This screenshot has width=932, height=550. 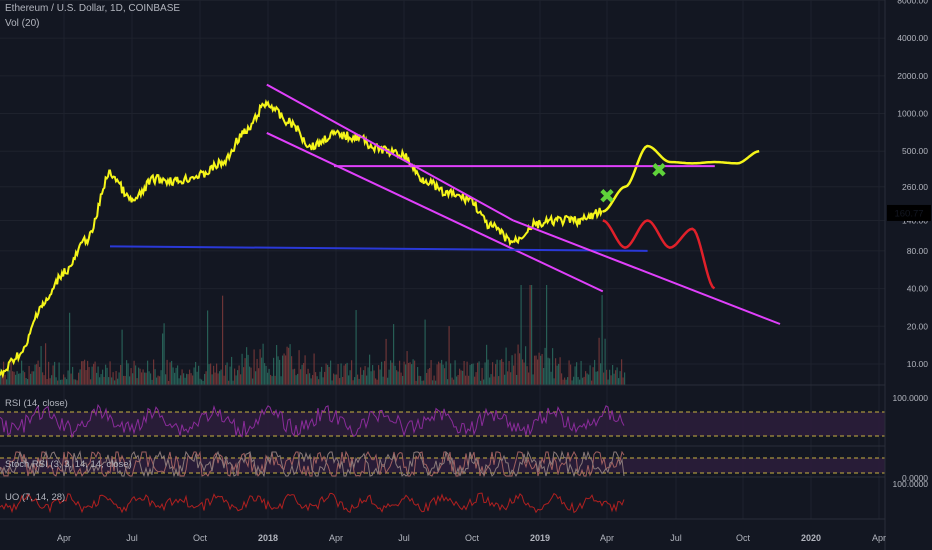 What do you see at coordinates (312, 421) in the screenshot?
I see `rsi-line` at bounding box center [312, 421].